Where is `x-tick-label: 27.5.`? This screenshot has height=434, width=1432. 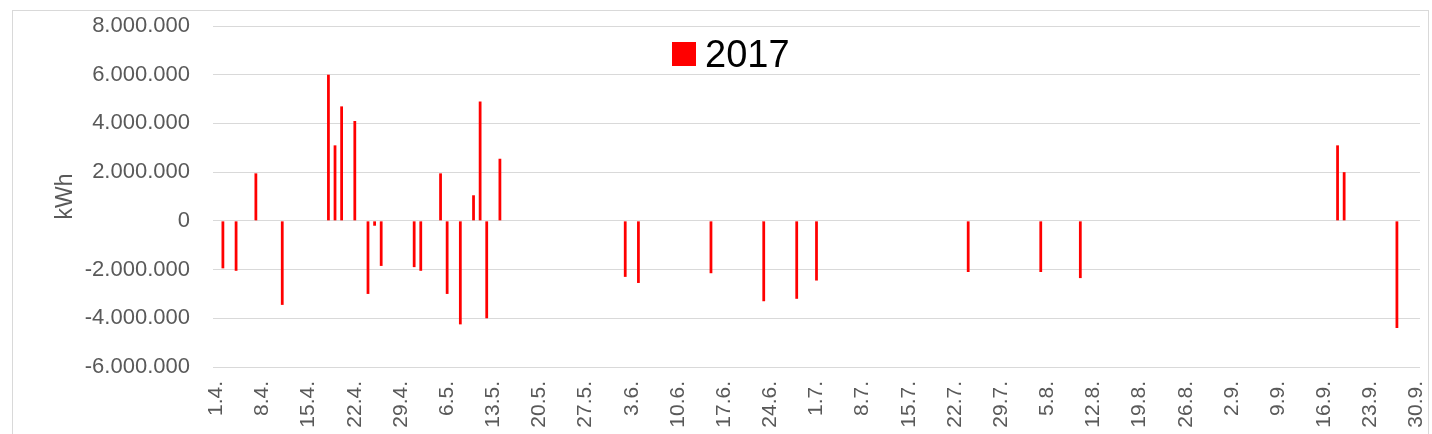 x-tick-label: 27.5. is located at coordinates (584, 404).